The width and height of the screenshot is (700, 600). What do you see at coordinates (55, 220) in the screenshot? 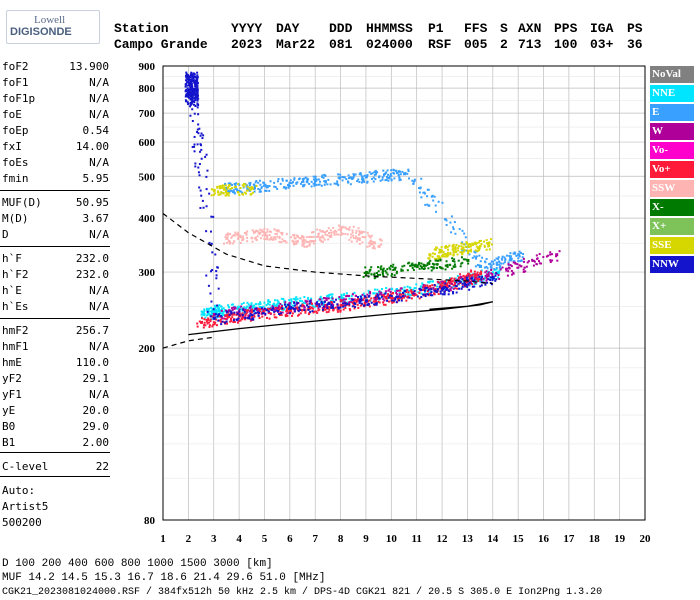
I see `param-row-m-d-: M(D) 3.67` at bounding box center [55, 220].